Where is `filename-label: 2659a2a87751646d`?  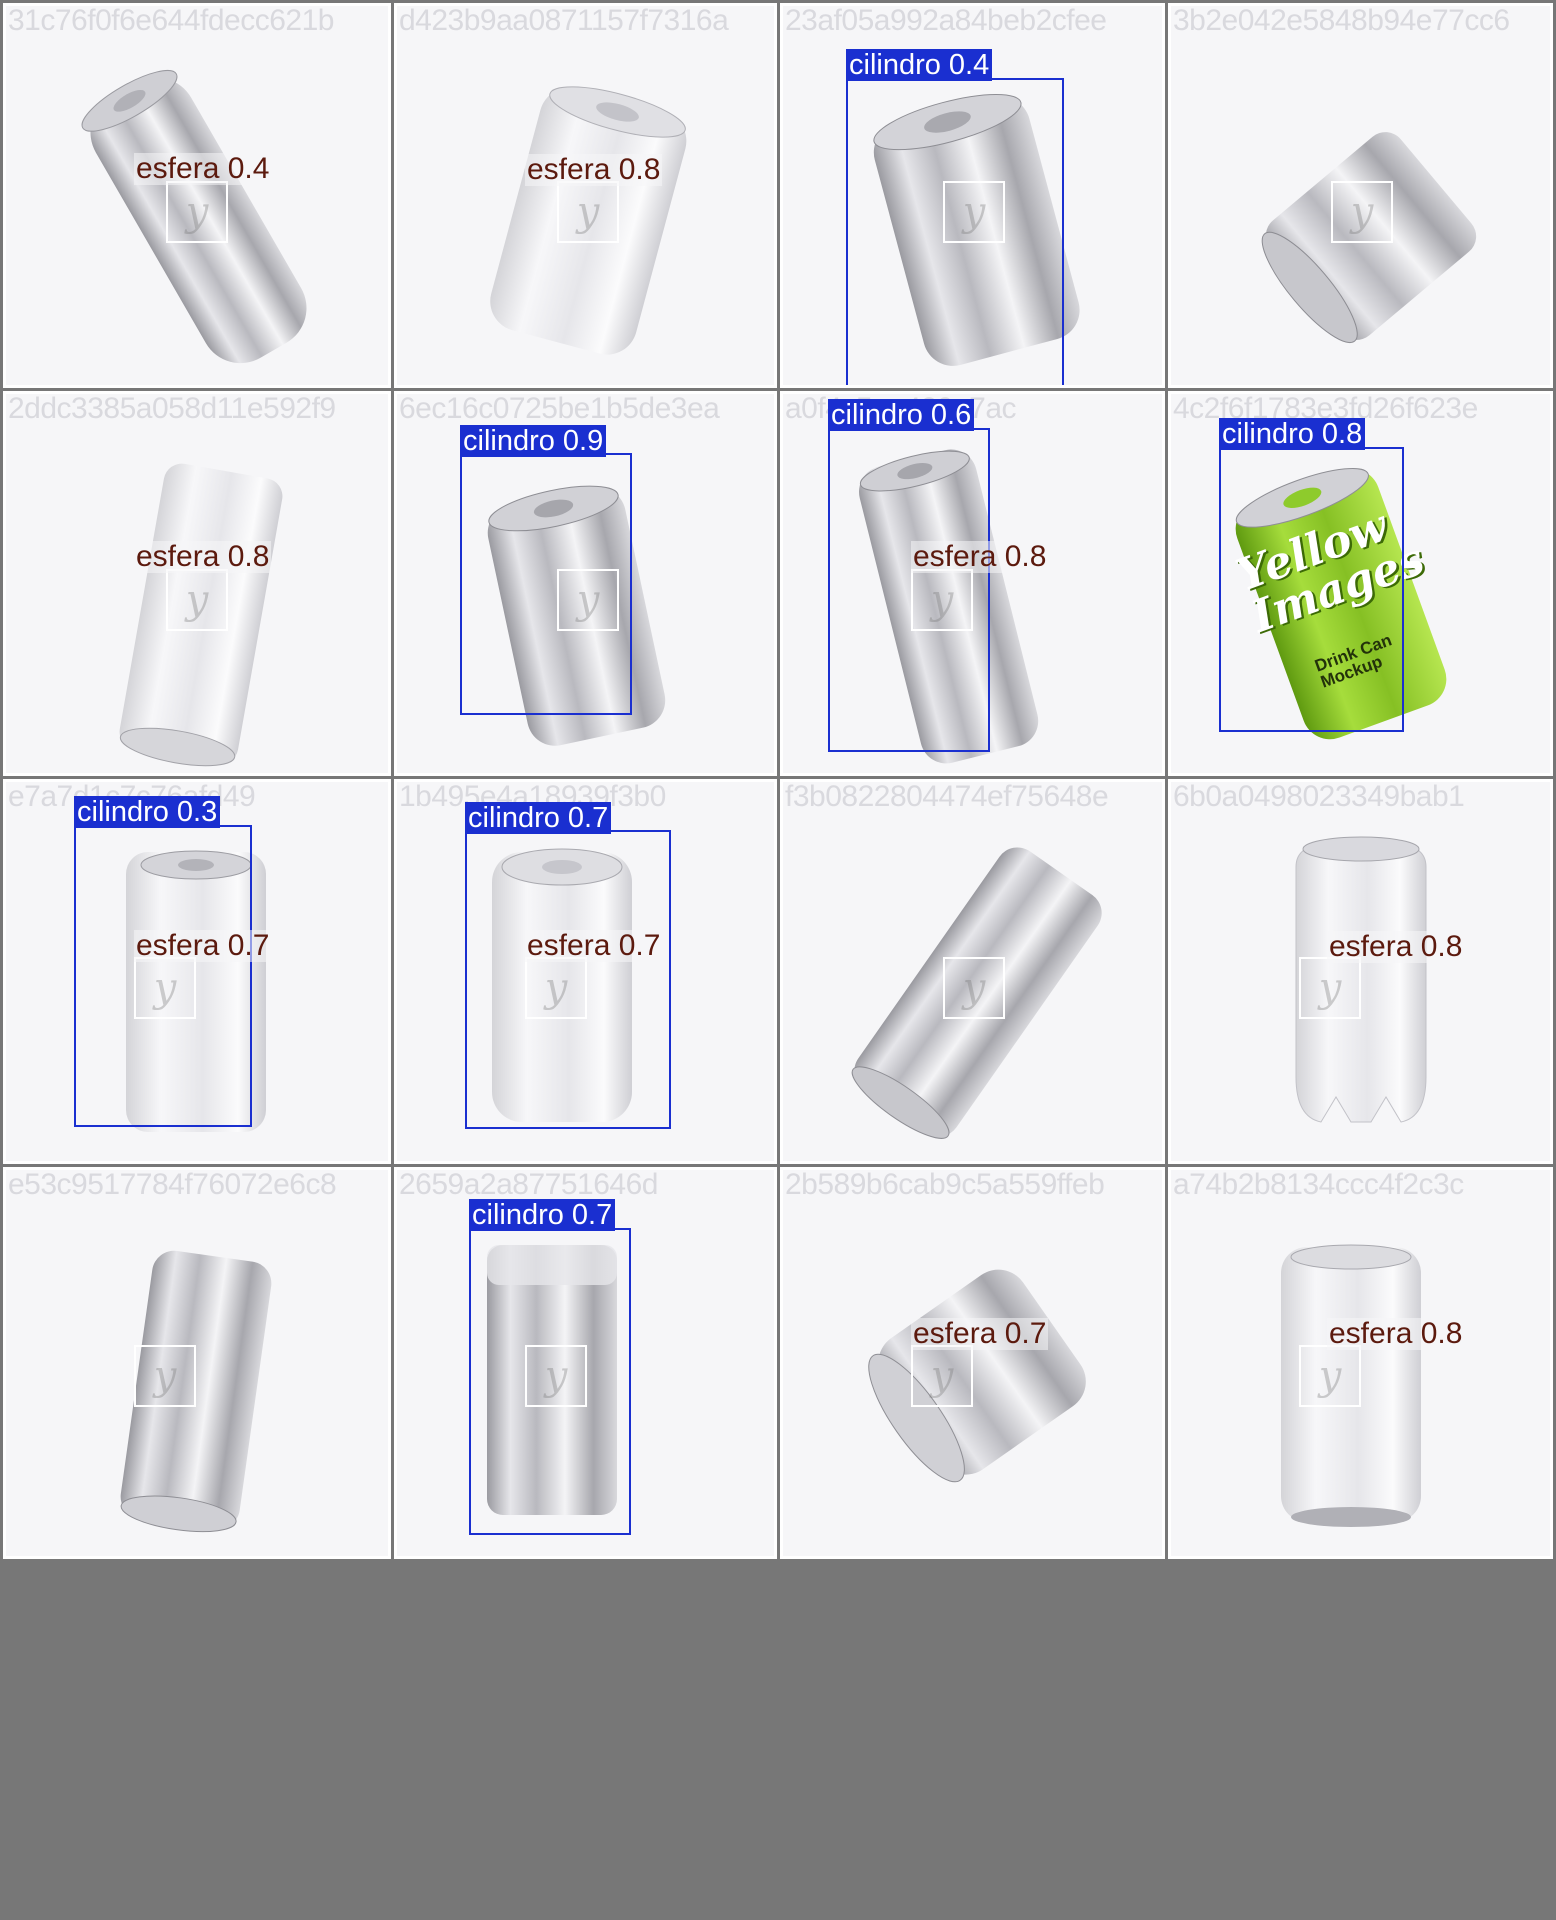 filename-label: 2659a2a87751646d is located at coordinates (528, 1184).